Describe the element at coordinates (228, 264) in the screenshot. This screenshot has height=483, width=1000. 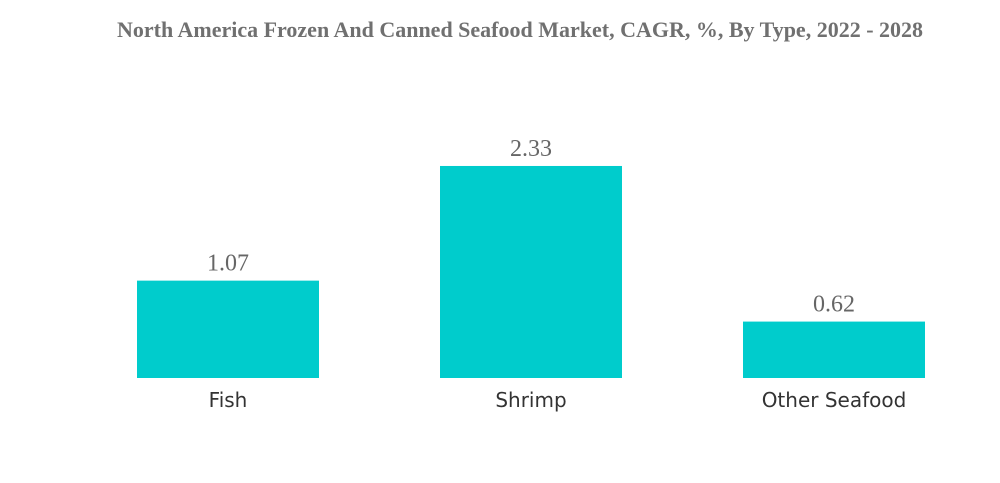
I see `value-label: 1.07` at that location.